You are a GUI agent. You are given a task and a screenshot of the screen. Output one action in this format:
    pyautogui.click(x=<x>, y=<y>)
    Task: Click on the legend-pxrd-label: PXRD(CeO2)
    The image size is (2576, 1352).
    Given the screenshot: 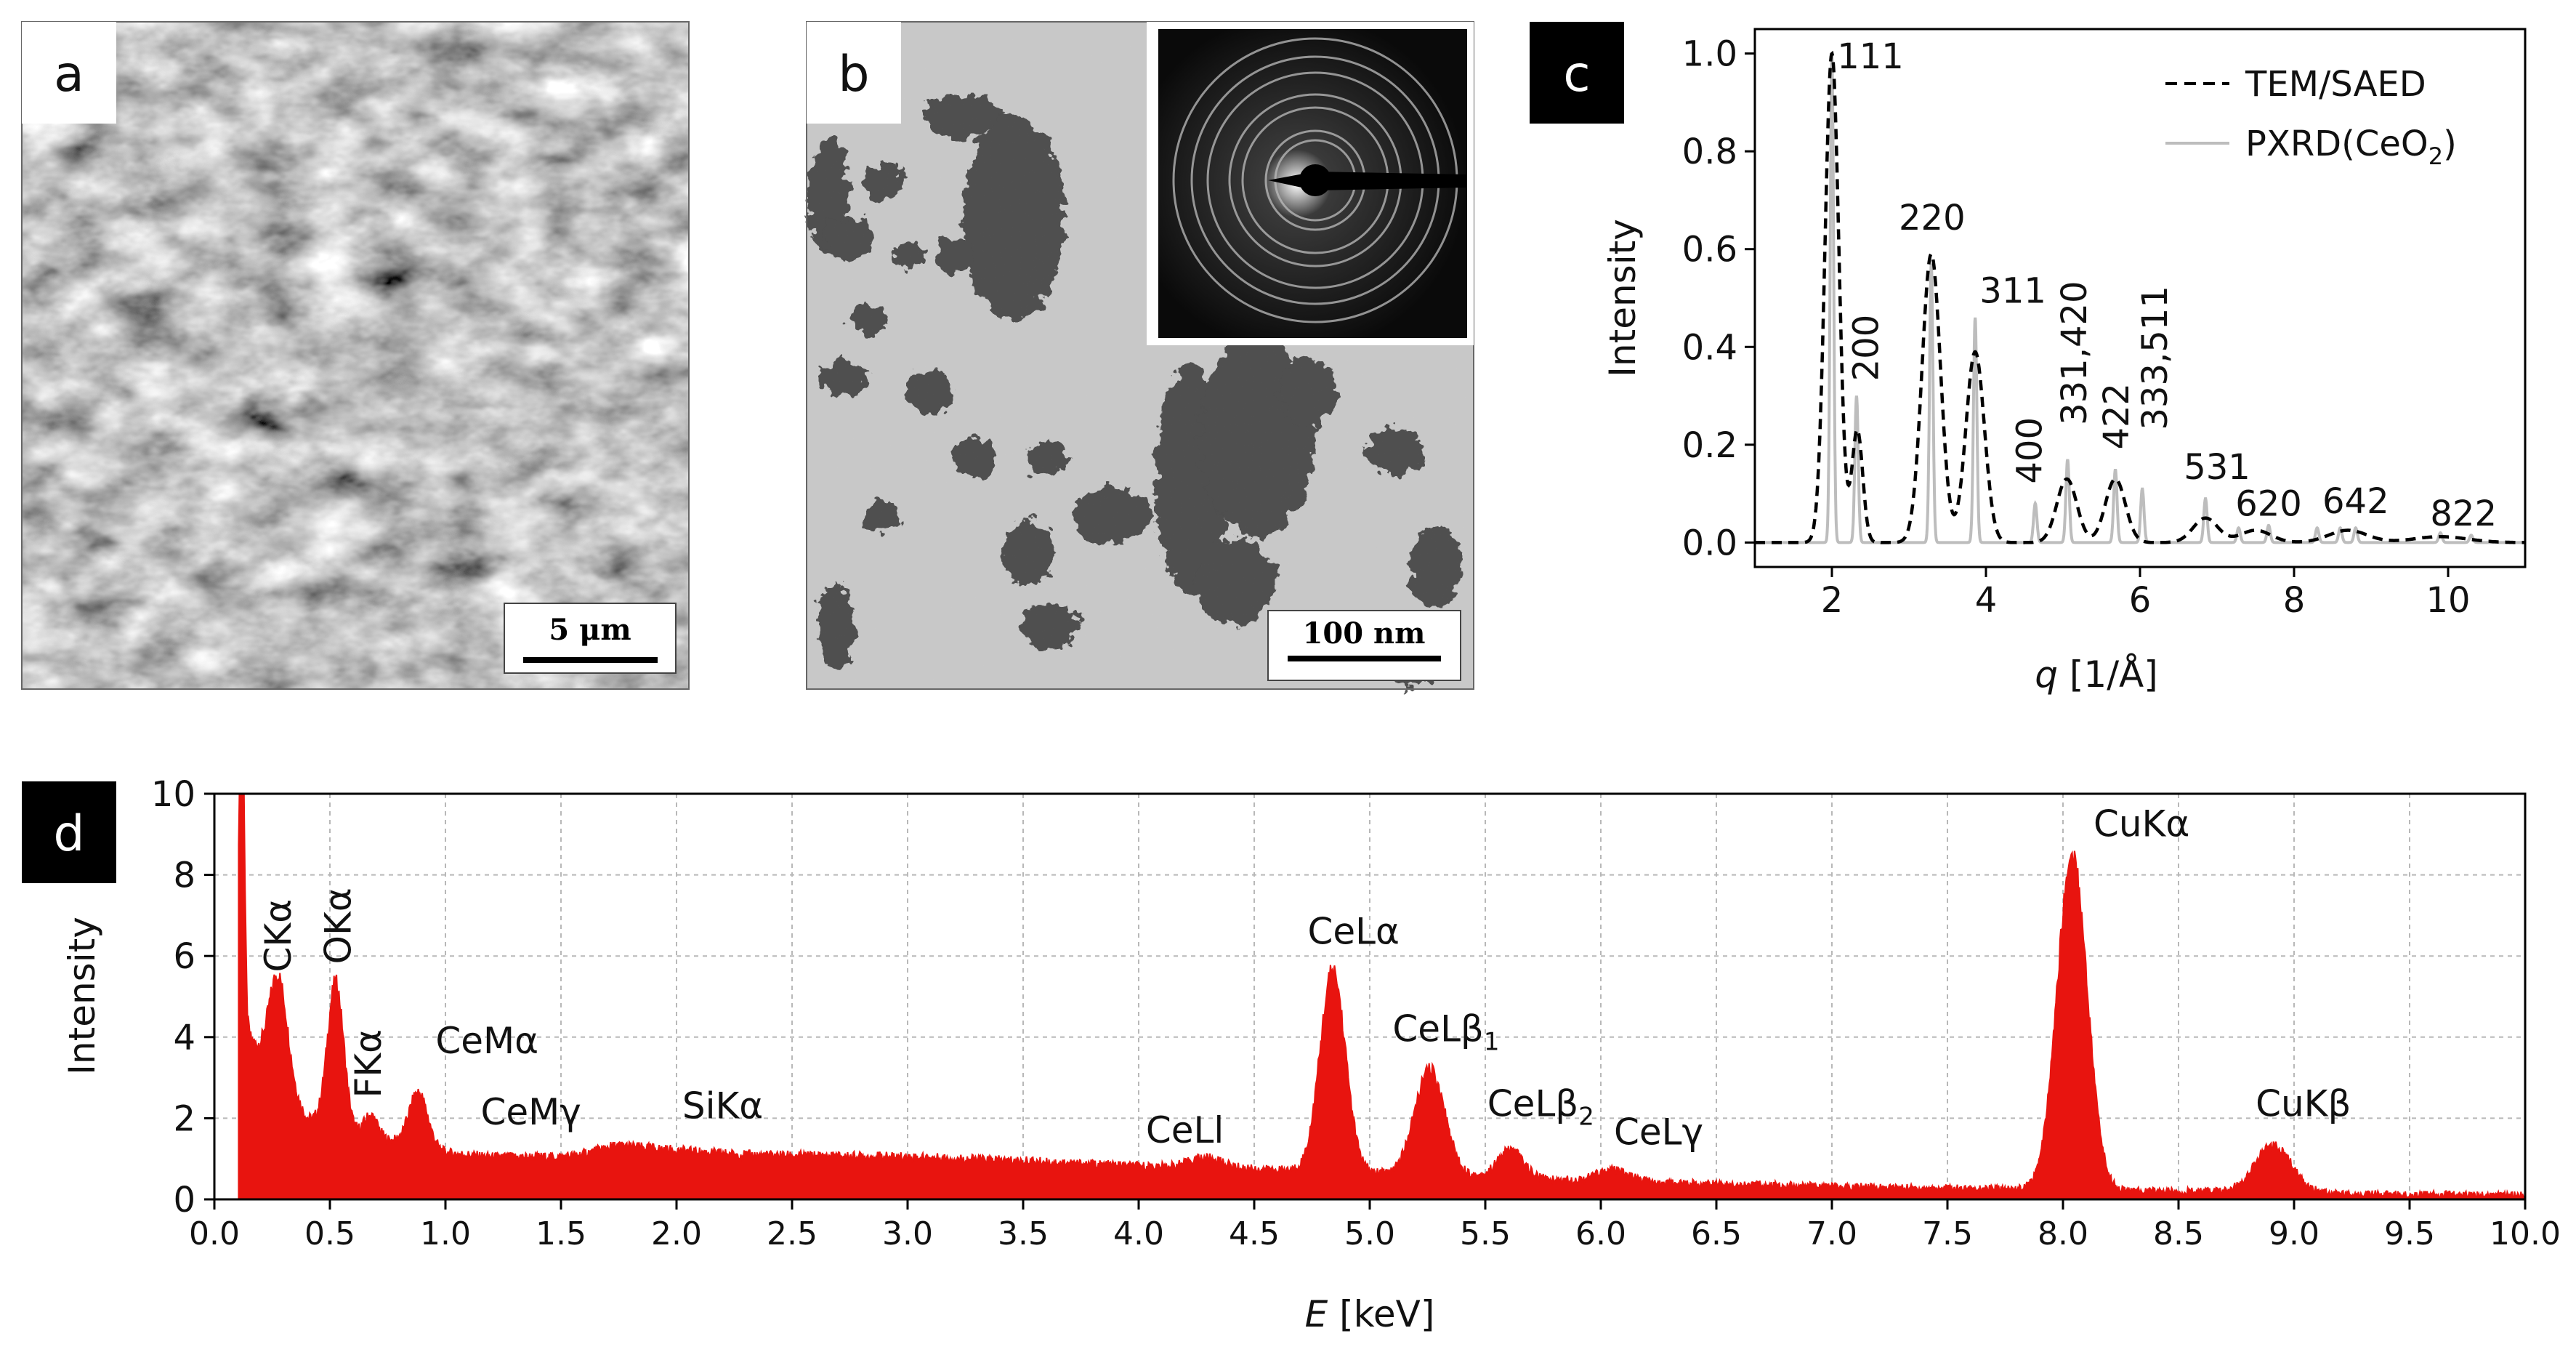 What is the action you would take?
    pyautogui.click(x=2351, y=147)
    